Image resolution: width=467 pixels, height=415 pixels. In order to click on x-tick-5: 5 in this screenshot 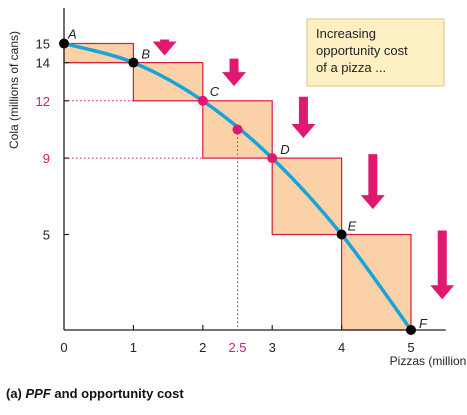, I will do `click(410, 347)`.